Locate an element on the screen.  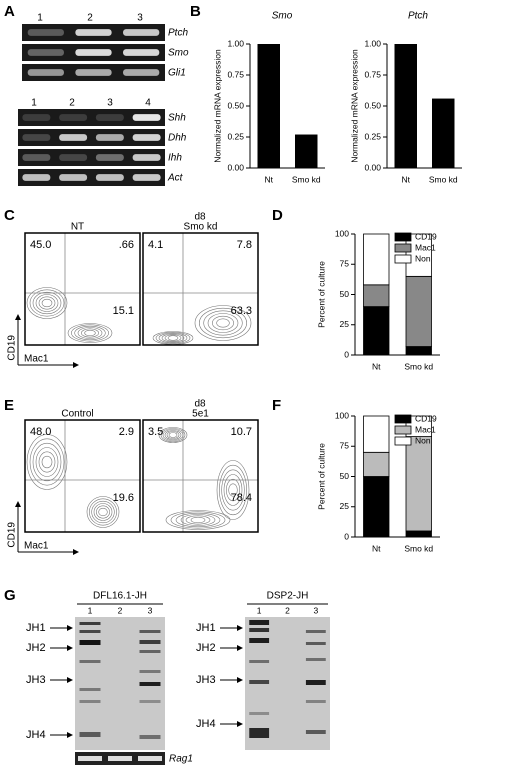
panel-label: G is located at coordinates (10, 595).